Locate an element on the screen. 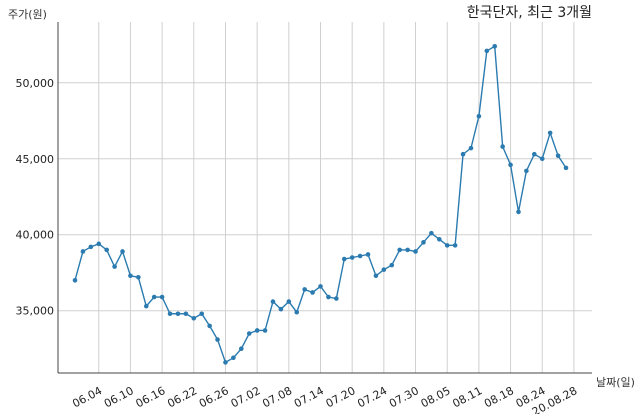 The height and width of the screenshot is (414, 640). x-axis-title: 날짜(일) is located at coordinates (615, 382).